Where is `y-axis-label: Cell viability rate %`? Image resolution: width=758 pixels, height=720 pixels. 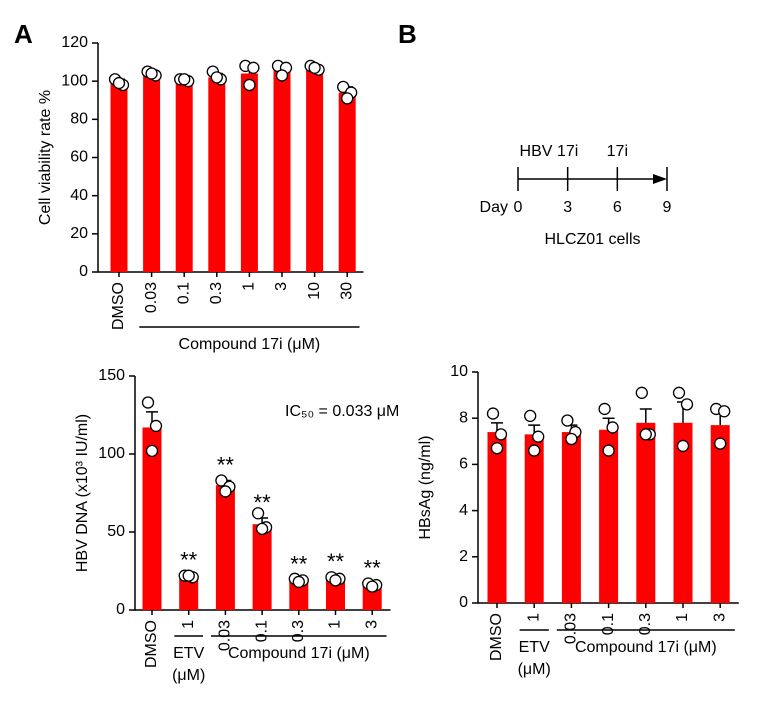
y-axis-label: Cell viability rate % is located at coordinates (45, 157).